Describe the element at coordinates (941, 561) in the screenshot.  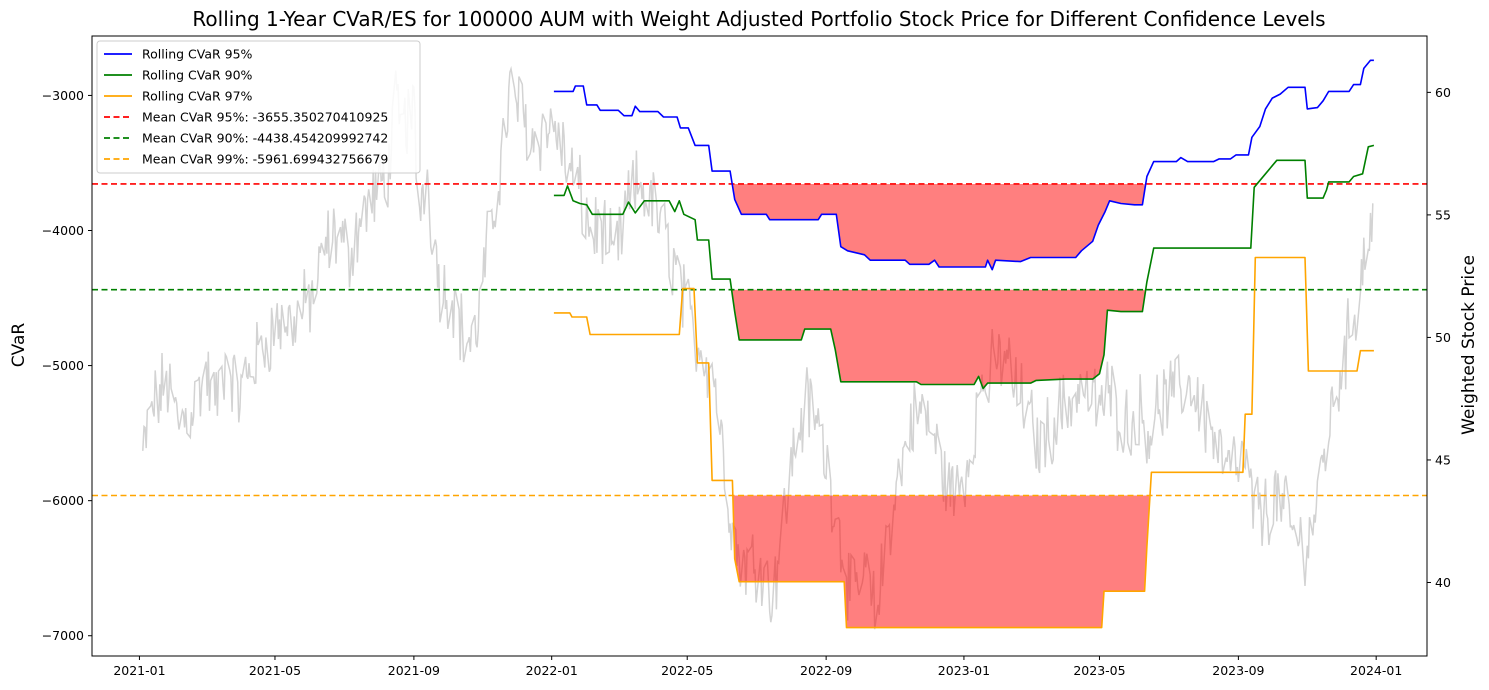
I see `shortfall-area-cvar99` at that location.